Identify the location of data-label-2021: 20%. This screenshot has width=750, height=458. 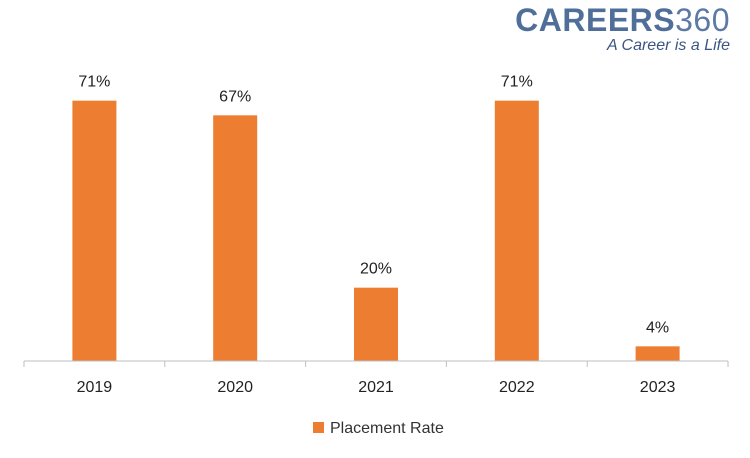
(376, 269).